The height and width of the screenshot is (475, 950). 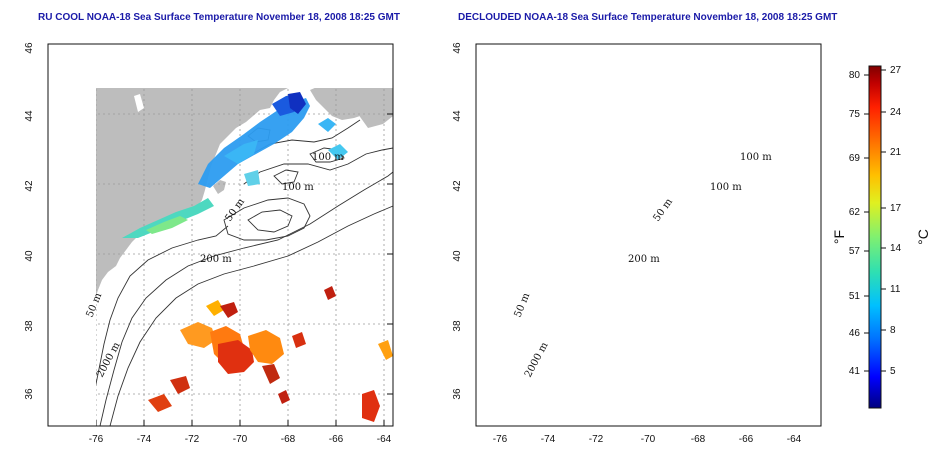 I want to click on fahrenheit-ticks: 80 75 69 62 57 51 46 41, so click(x=855, y=223).